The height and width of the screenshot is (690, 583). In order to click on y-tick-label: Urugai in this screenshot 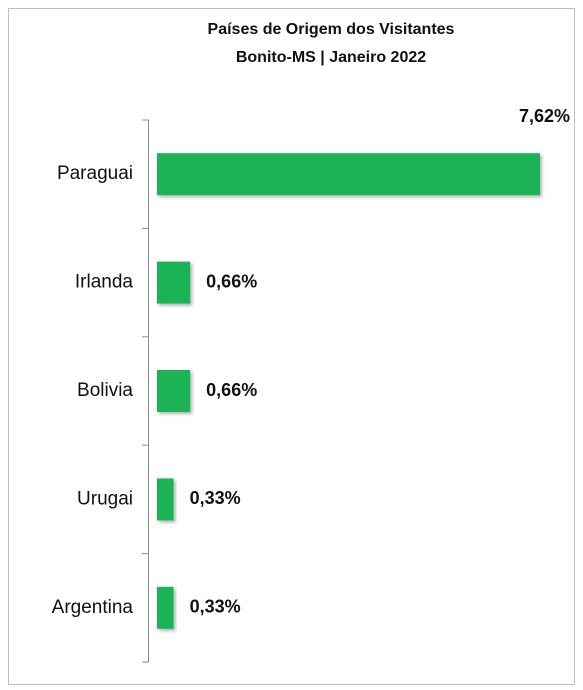, I will do `click(105, 498)`.